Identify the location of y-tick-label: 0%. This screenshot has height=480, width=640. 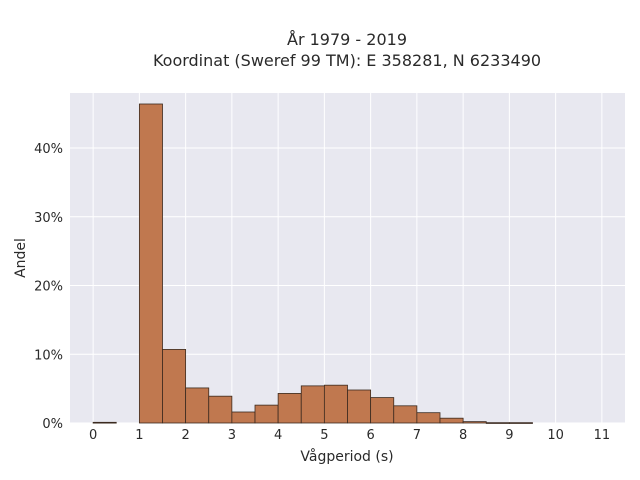
(52, 424).